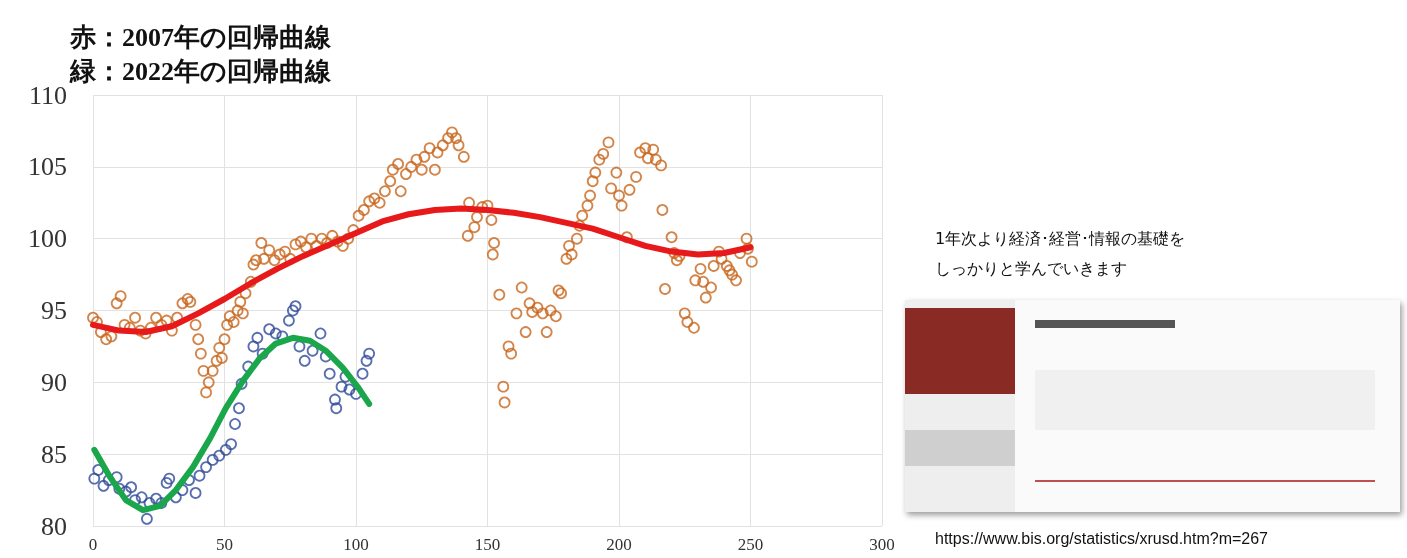 The width and height of the screenshot is (1407, 558). I want to click on y-tick-label: 100, so click(47, 239).